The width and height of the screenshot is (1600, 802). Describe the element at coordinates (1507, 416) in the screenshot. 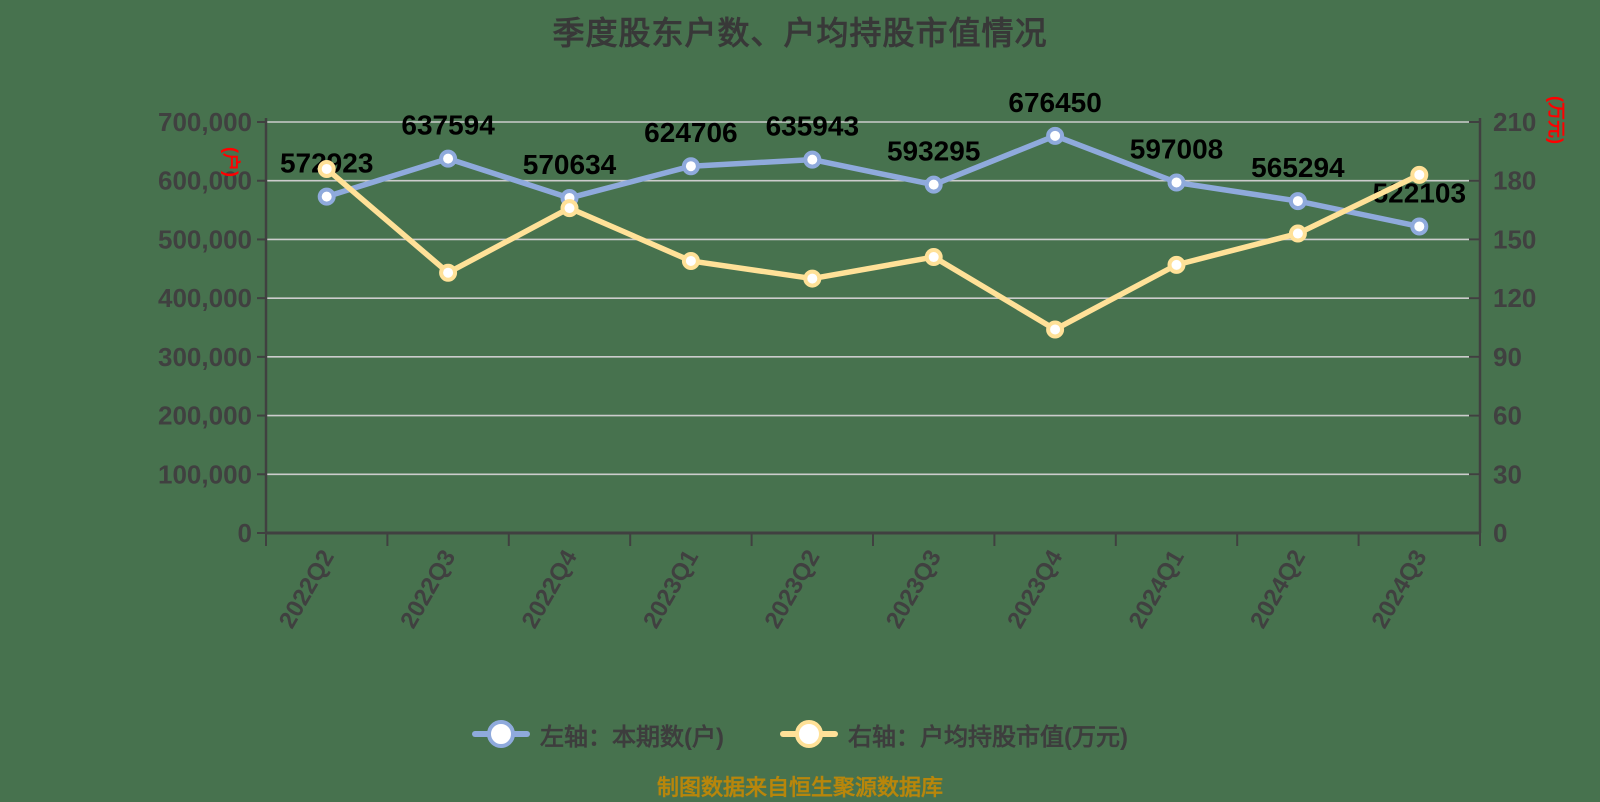

I see `right-axis-tick-label: 60` at that location.